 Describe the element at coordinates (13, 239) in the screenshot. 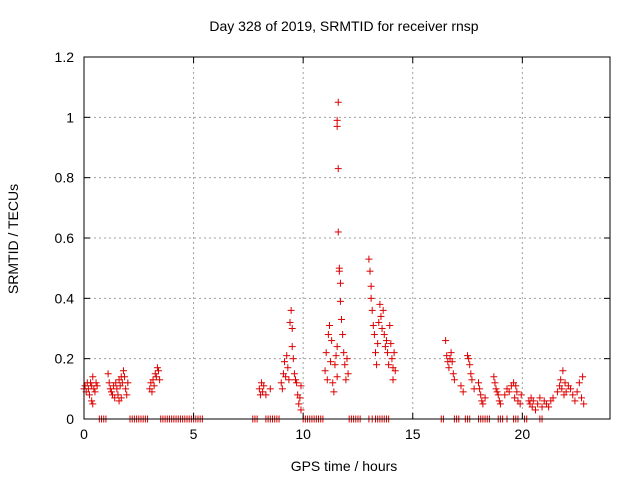

I see `y-axis-label: SRMTID / TECUs` at that location.